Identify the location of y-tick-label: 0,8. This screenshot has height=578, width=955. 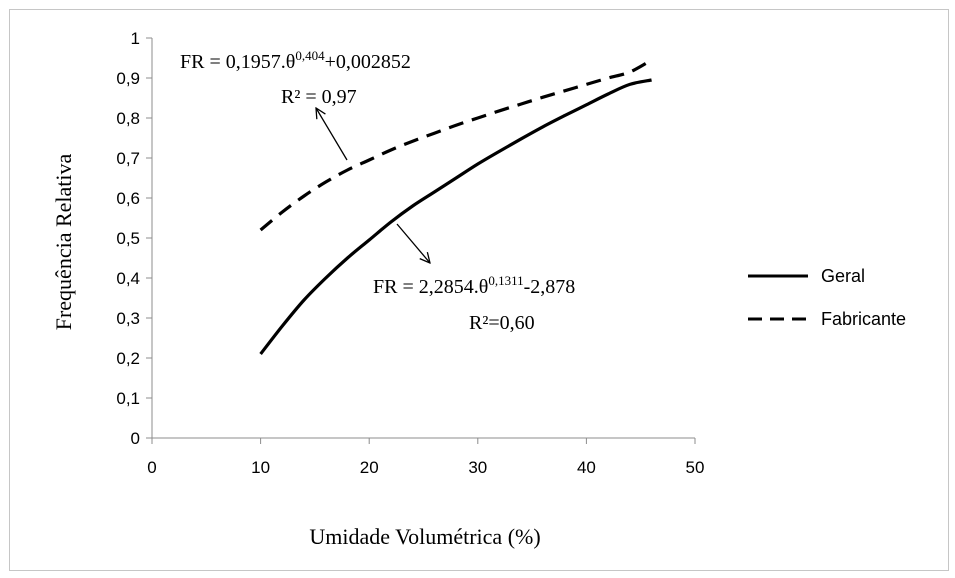
(128, 118).